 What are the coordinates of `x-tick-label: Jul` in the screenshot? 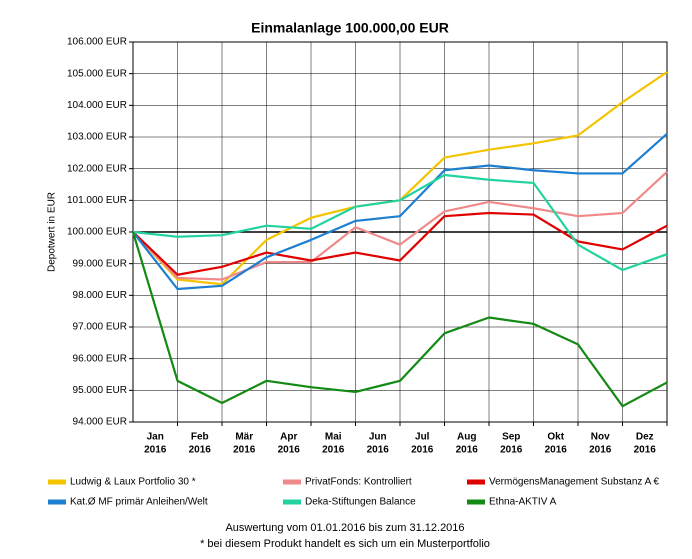 It's located at (422, 437).